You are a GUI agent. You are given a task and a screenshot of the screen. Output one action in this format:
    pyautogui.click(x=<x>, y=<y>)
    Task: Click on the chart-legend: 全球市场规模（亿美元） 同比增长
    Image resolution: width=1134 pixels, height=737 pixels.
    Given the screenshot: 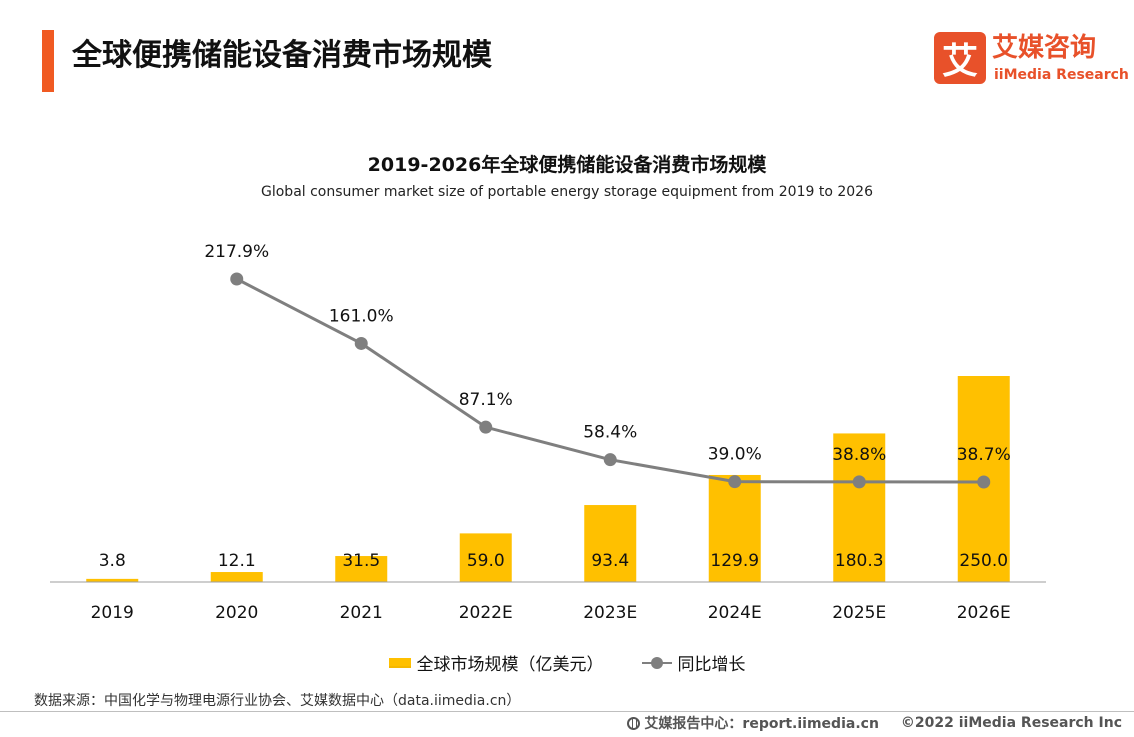 What is the action you would take?
    pyautogui.click(x=567, y=662)
    